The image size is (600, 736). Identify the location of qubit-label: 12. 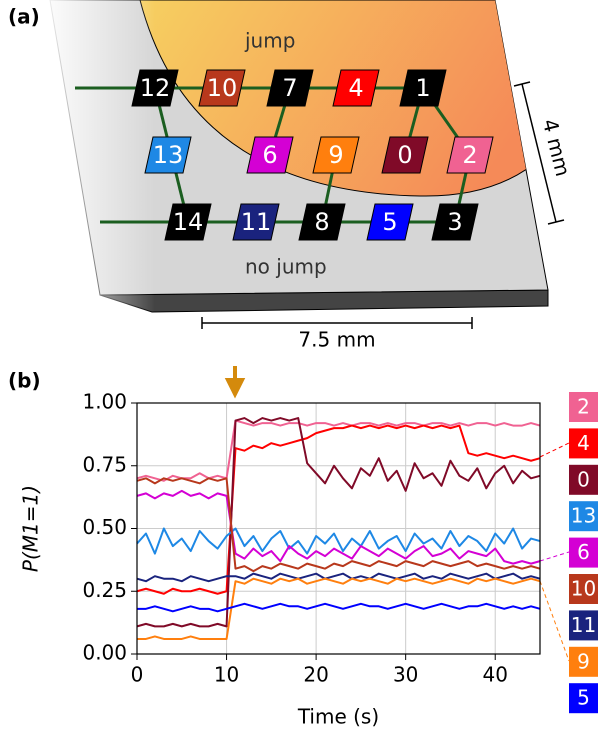
(155, 88).